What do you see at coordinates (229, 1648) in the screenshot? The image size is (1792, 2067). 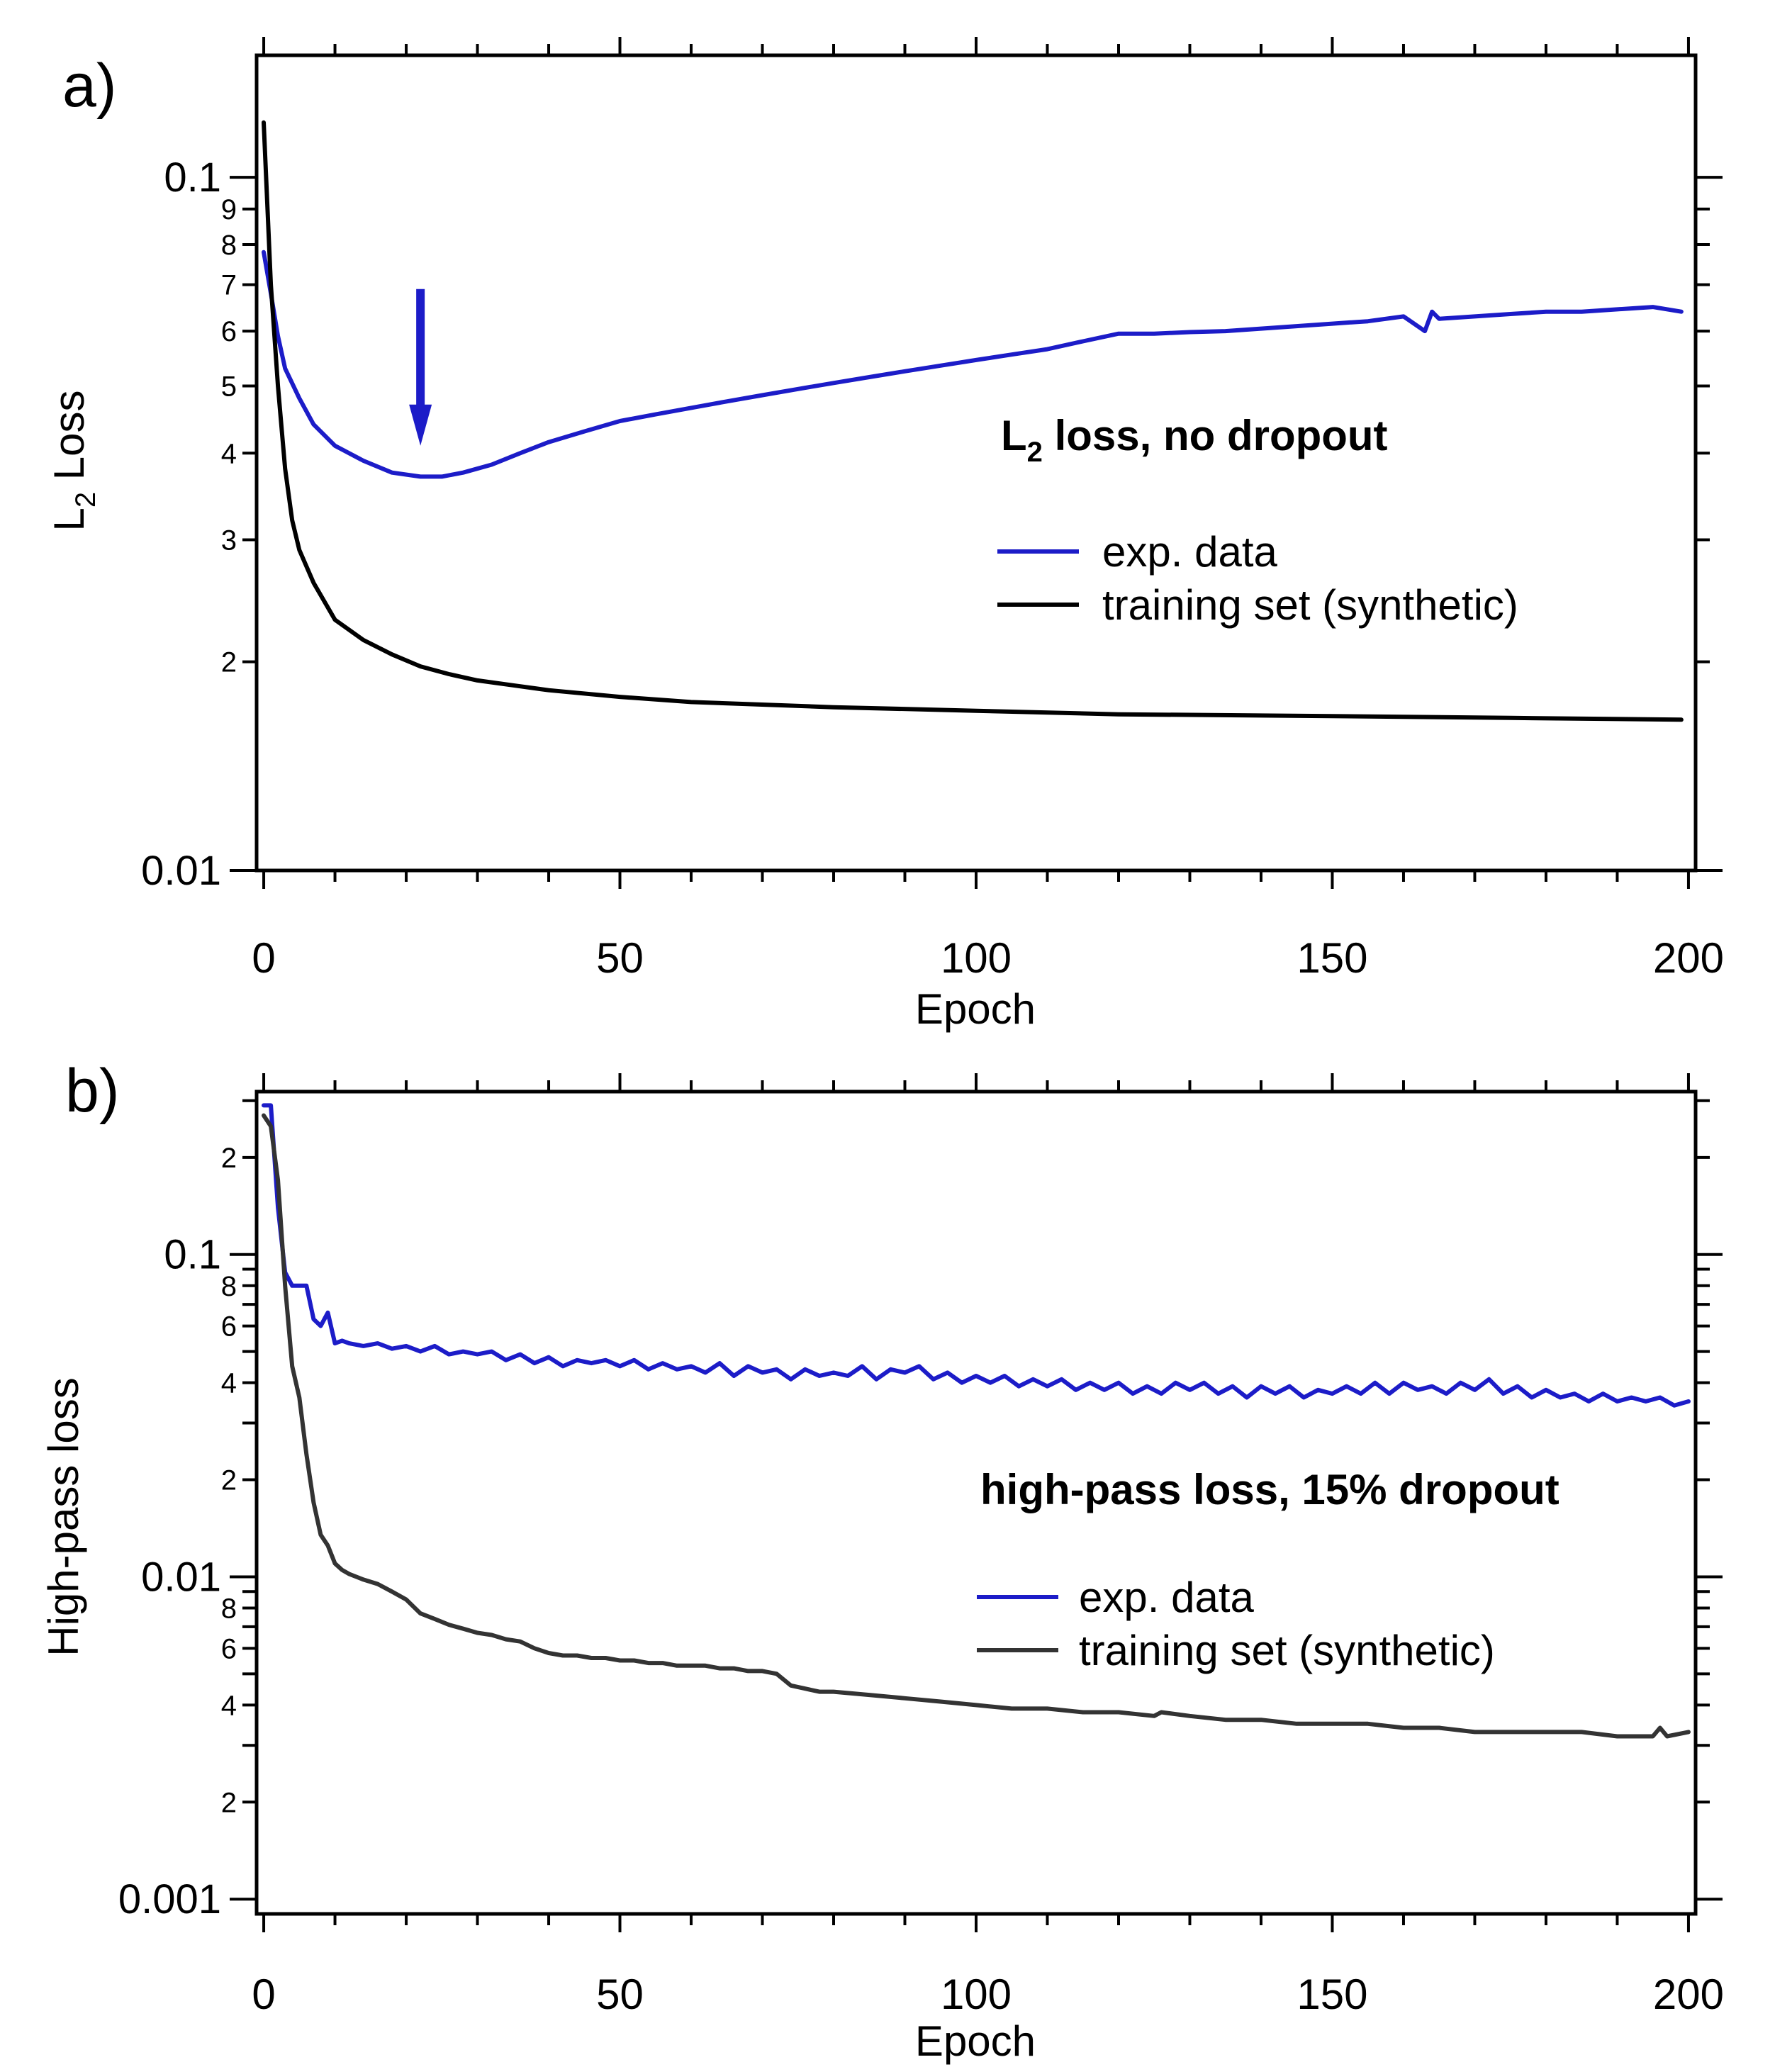 I see `y-minor-label-b-2: 6` at bounding box center [229, 1648].